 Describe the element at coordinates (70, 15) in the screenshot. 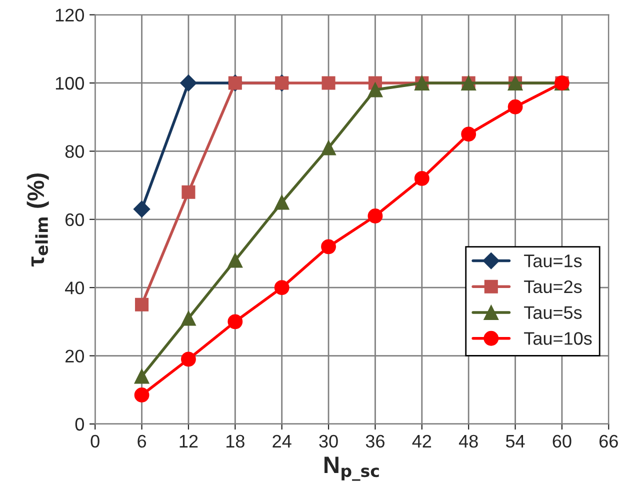

I see `y-tick-label: 120` at that location.